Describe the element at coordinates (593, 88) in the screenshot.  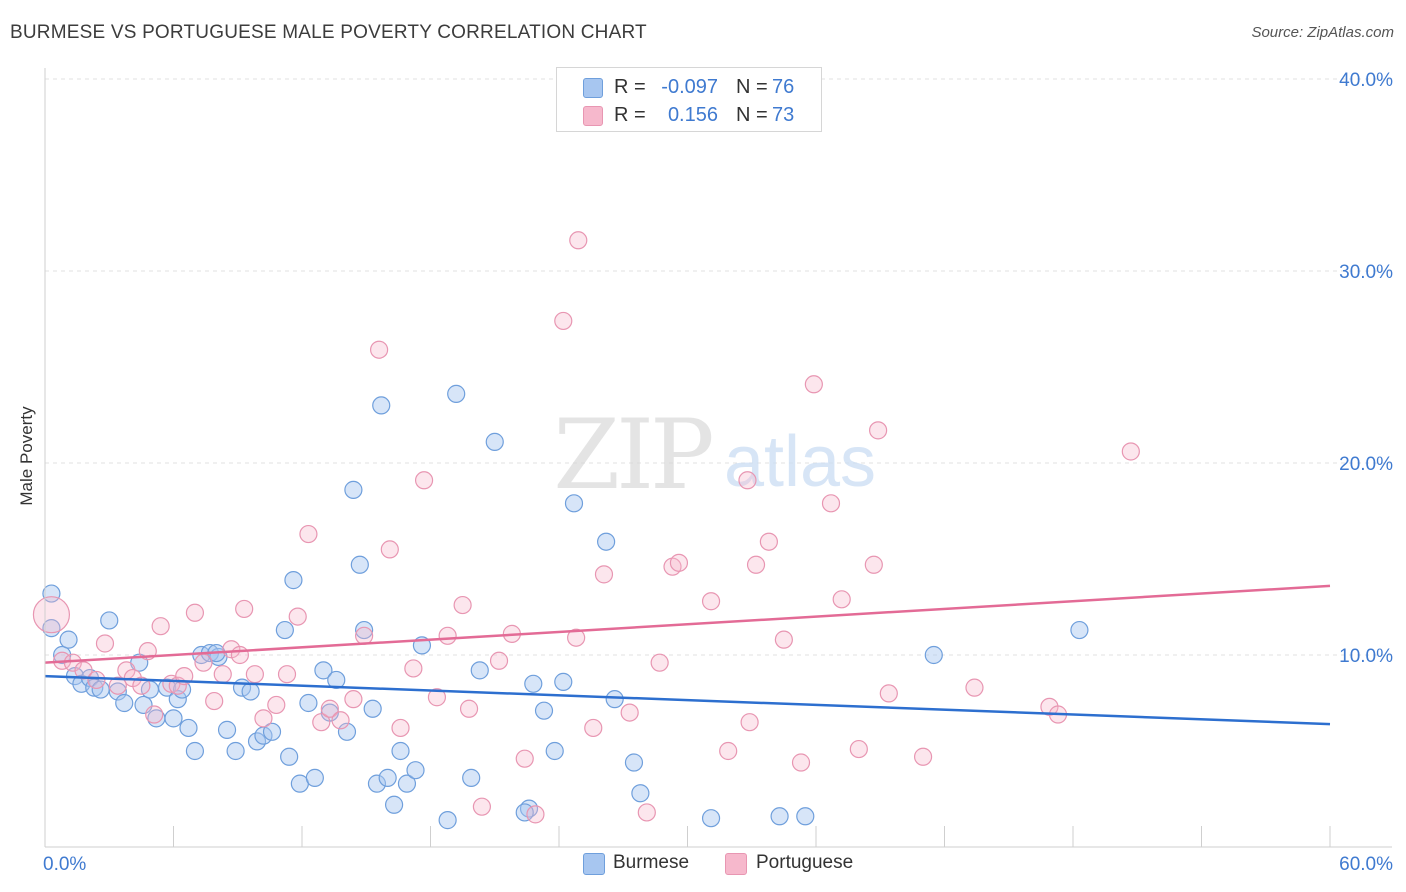
I see `legend-swatch-burmese` at that location.